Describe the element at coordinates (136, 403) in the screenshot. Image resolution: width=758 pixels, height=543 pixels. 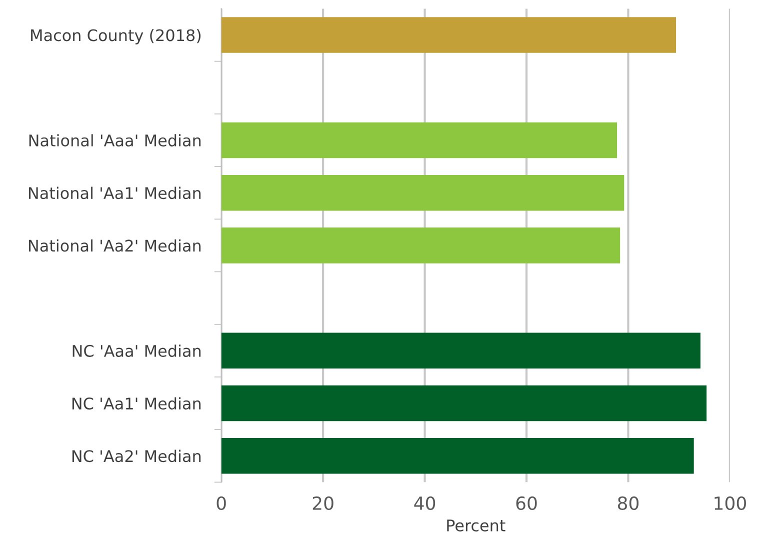
I see `y-tick-label: NC 'Aa1' Median` at that location.